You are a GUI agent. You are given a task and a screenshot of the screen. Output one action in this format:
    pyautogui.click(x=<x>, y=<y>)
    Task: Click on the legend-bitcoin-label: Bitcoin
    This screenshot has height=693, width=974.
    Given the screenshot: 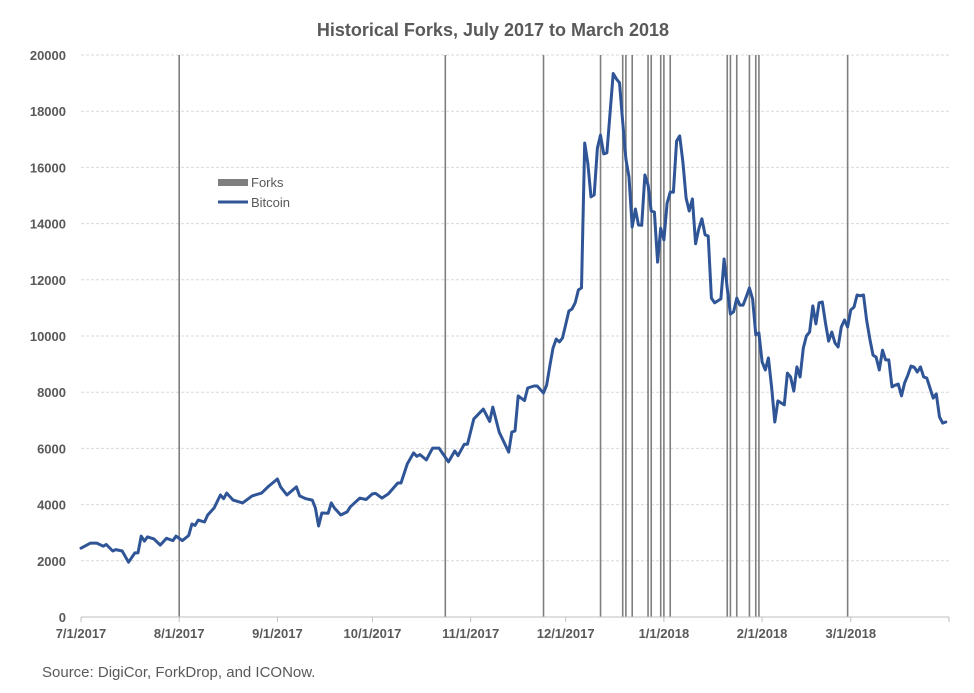 What is the action you would take?
    pyautogui.click(x=270, y=202)
    